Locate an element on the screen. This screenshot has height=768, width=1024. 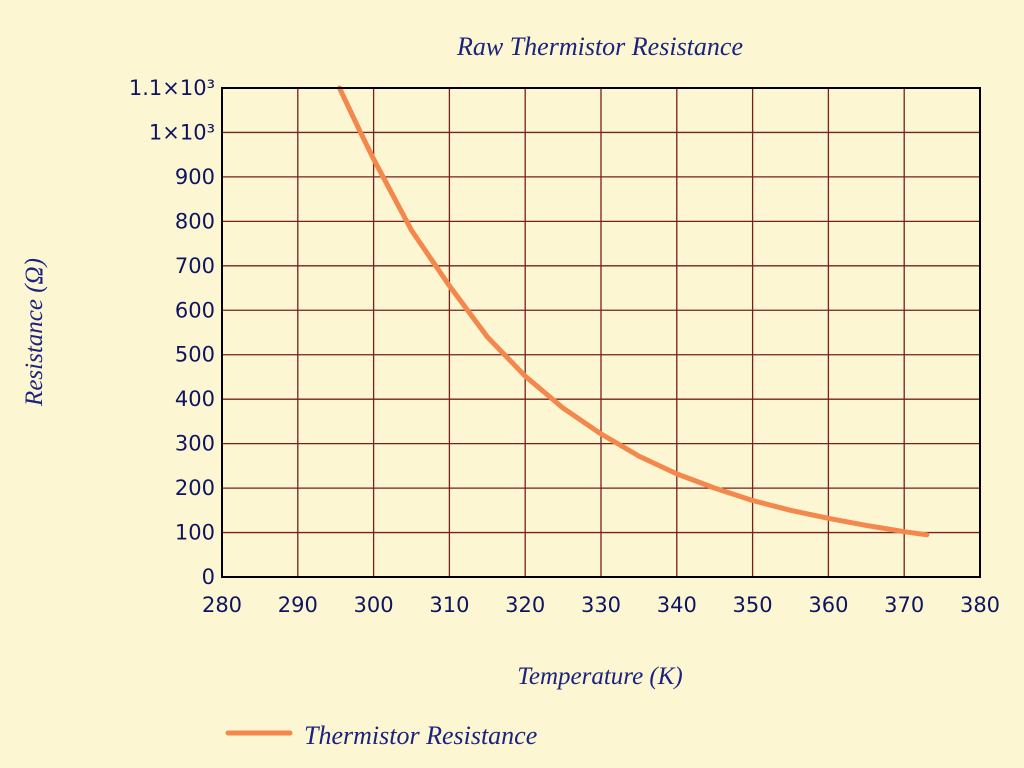
x-tick-label: 320 is located at coordinates (525, 605).